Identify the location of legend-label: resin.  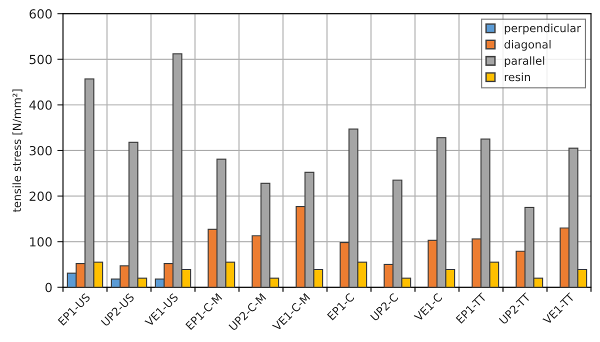
(517, 77).